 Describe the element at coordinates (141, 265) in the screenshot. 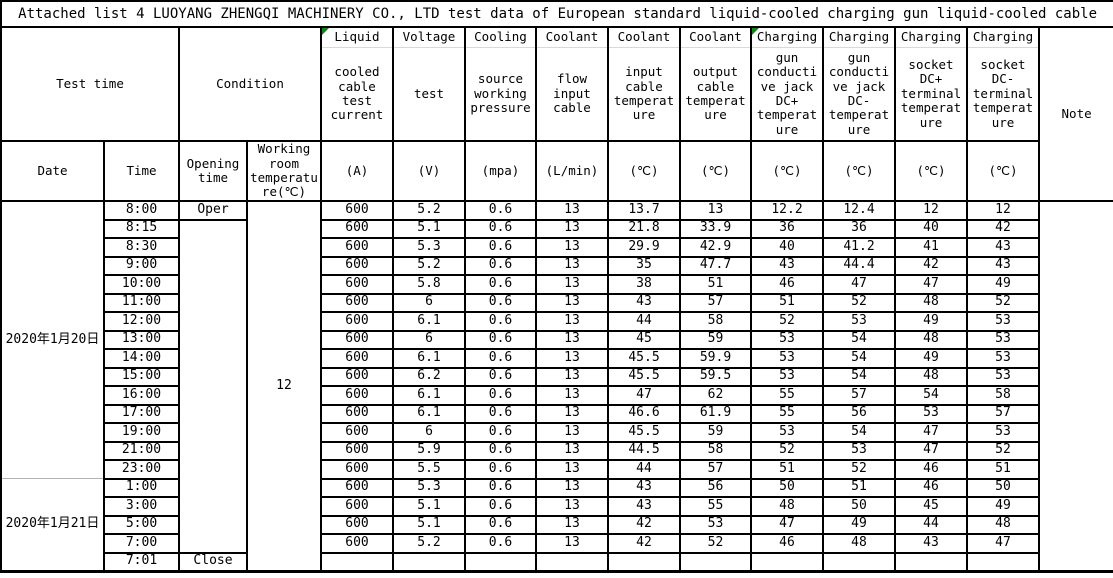

I see `time-cell: 9:00` at that location.